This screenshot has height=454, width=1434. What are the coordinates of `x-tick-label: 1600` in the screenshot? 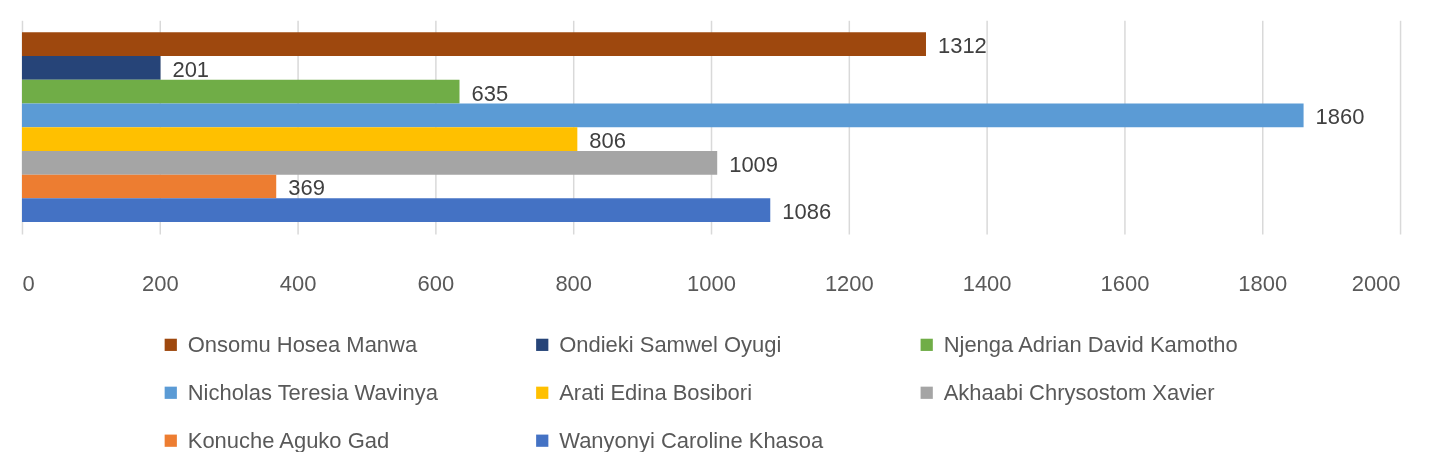 It's located at (1125, 284).